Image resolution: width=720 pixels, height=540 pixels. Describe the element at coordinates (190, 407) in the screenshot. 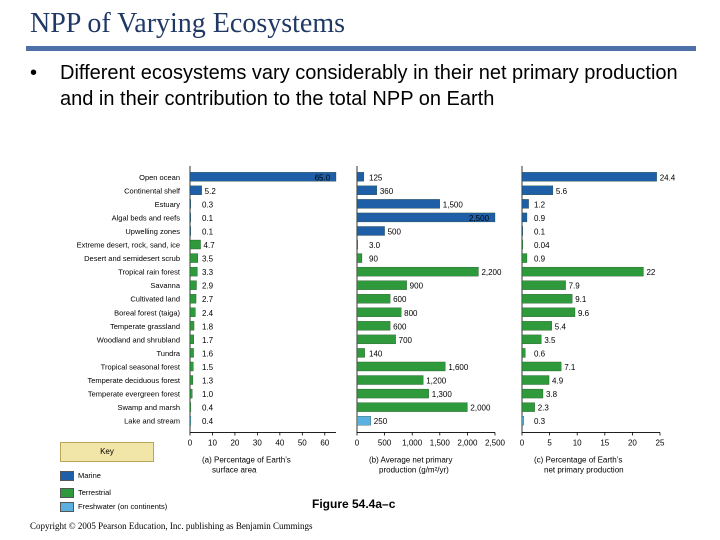

I see `panel-0-bar-swamp-and-marsh` at that location.